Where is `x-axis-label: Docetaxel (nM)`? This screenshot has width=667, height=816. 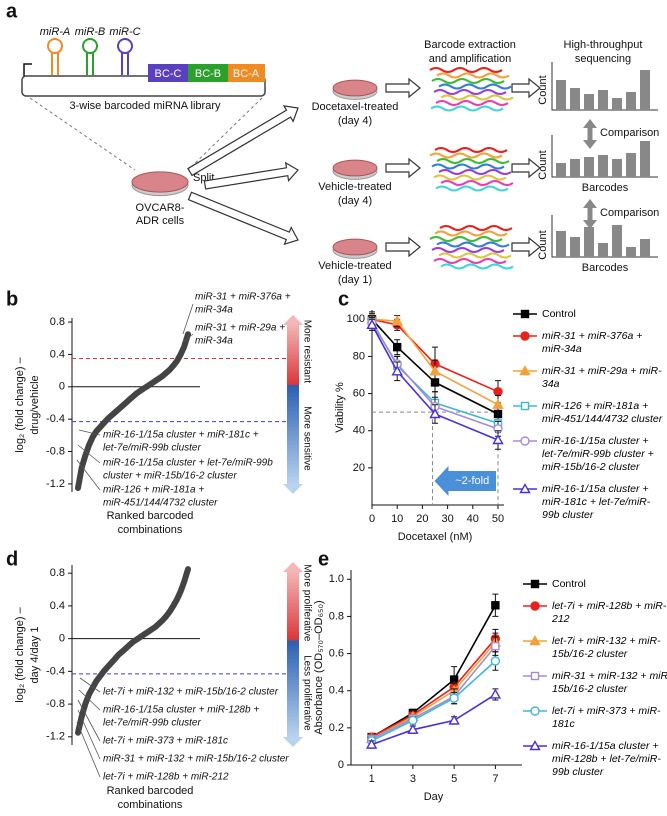
x-axis-label: Docetaxel (nM) is located at coordinates (435, 537).